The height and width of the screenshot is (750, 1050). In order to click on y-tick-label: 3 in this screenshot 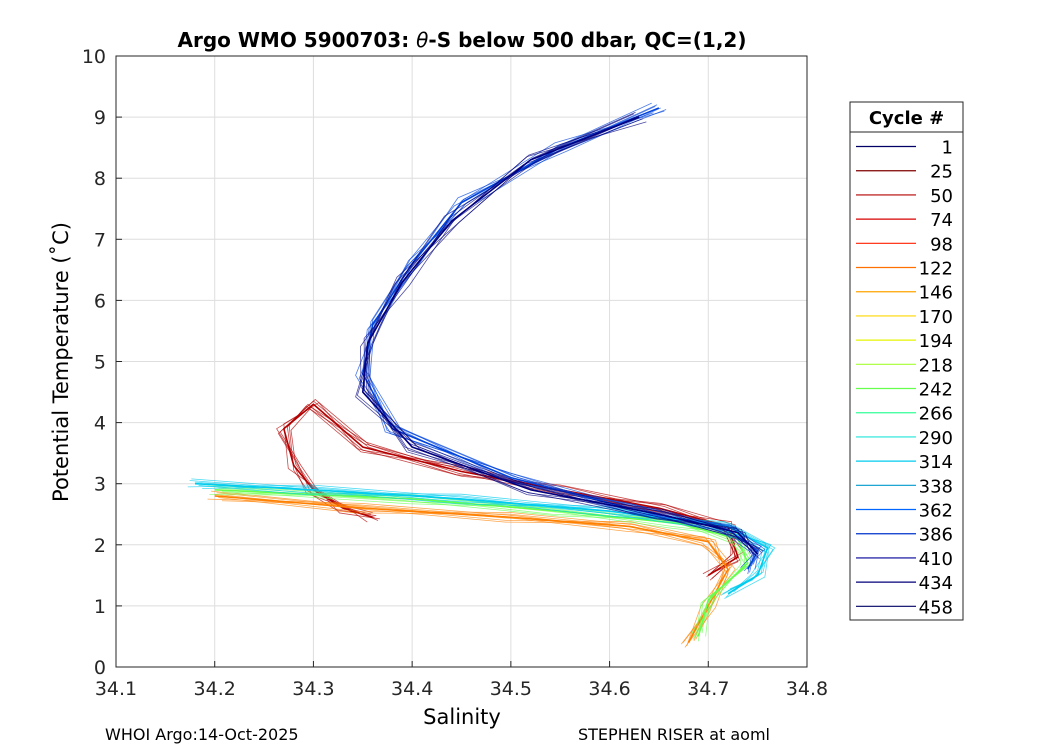, I will do `click(100, 485)`.